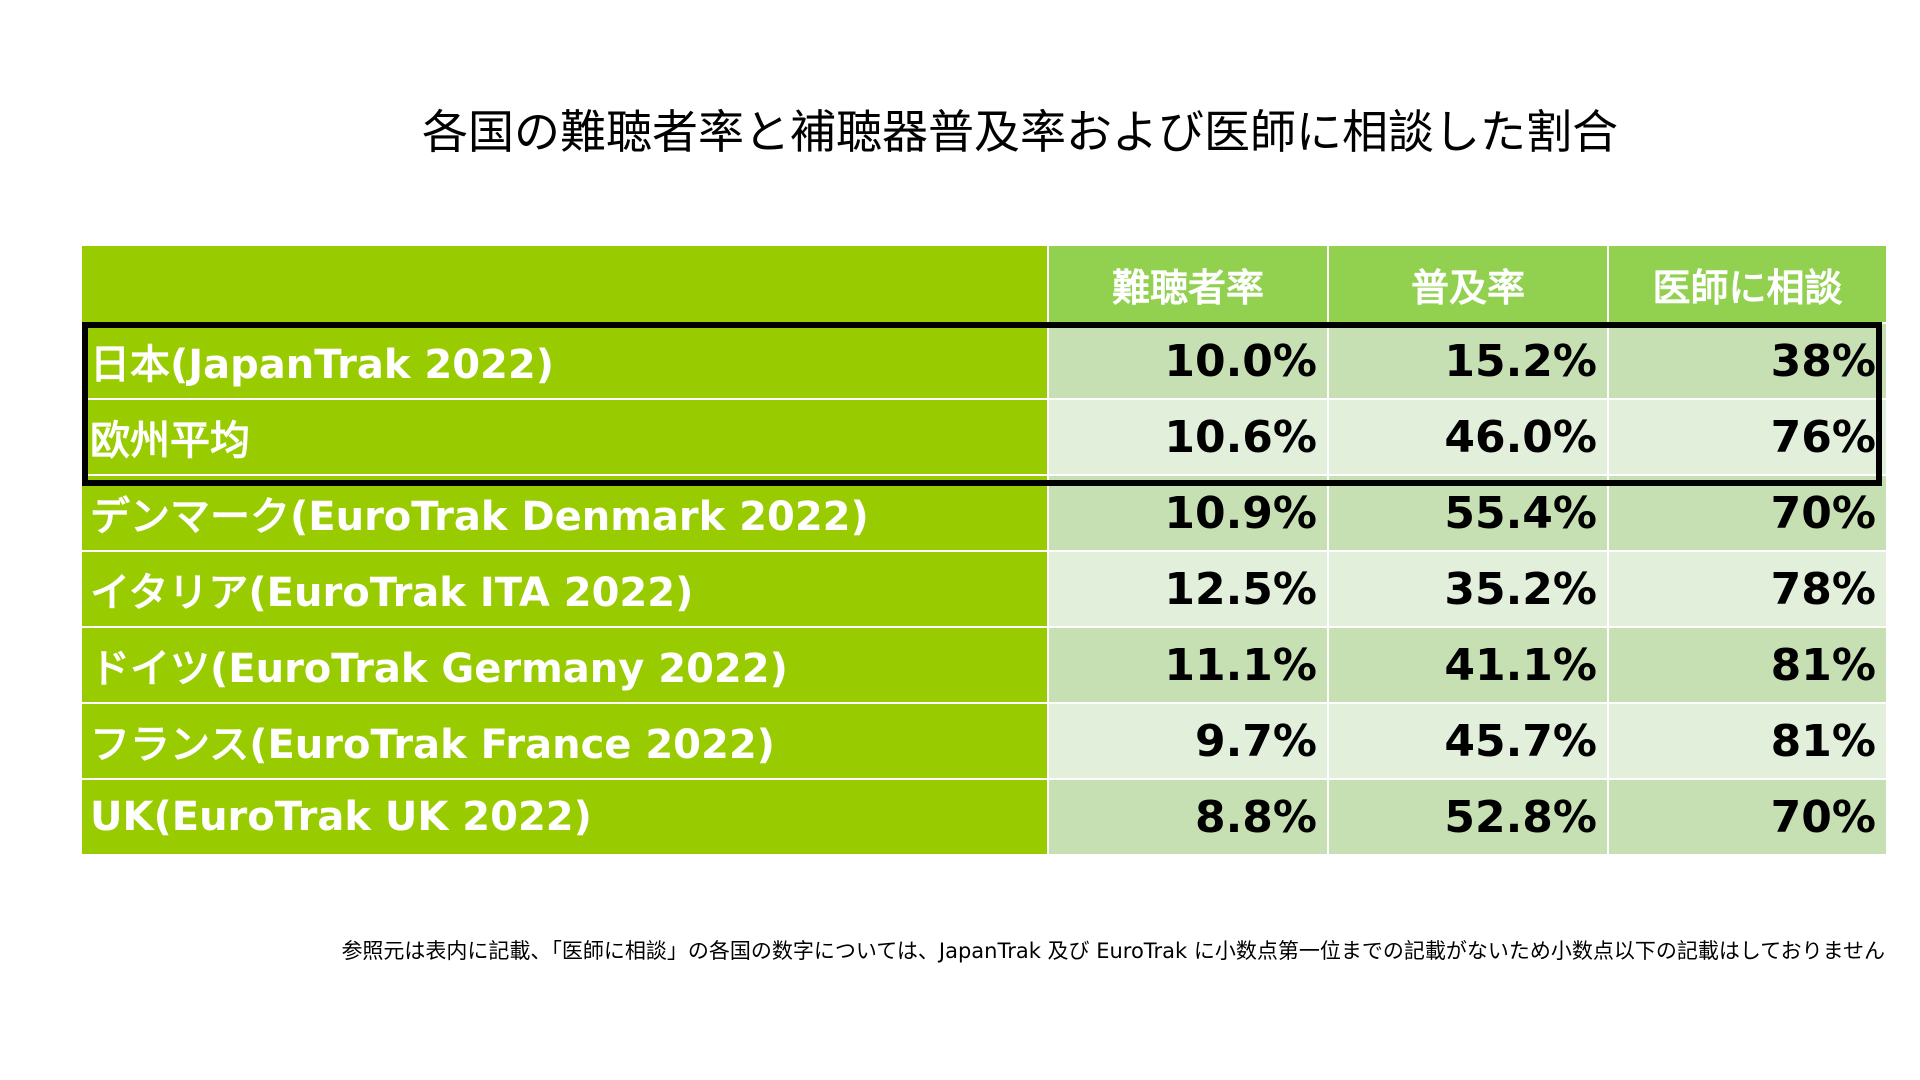  Describe the element at coordinates (1747, 589) in the screenshot. I see `consulted-doctor-cell: 78%` at that location.